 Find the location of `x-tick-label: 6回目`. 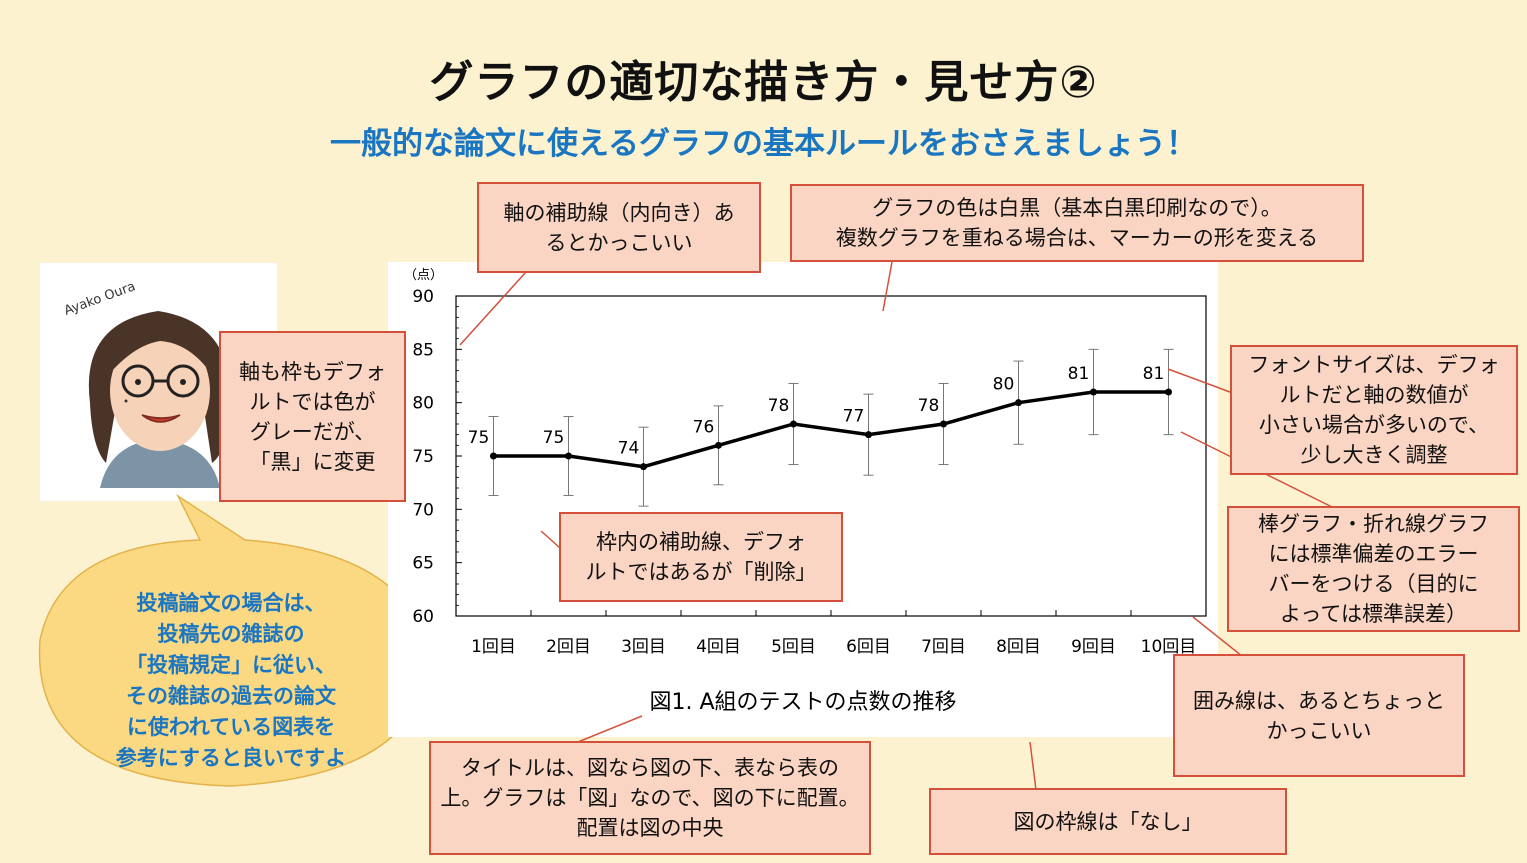

x-tick-label: 6回目 is located at coordinates (868, 647).